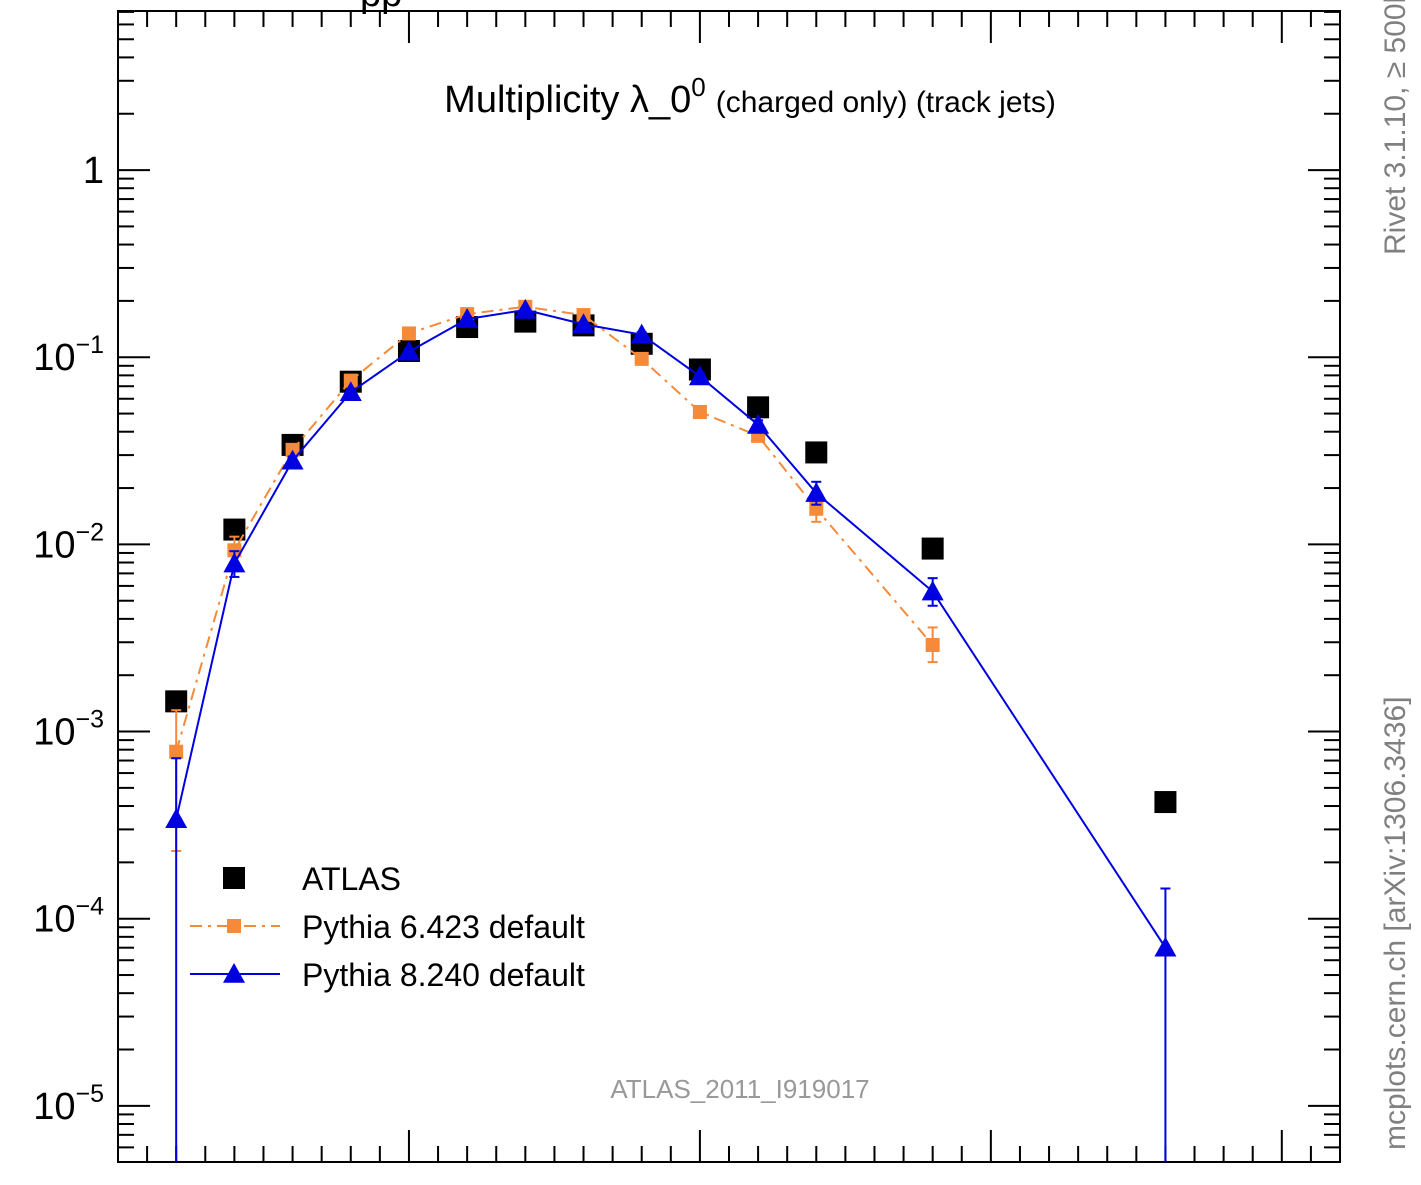 Image resolution: width=1421 pixels, height=1185 pixels. I want to click on y-tick-label: 10⁻⁴, so click(68, 917).